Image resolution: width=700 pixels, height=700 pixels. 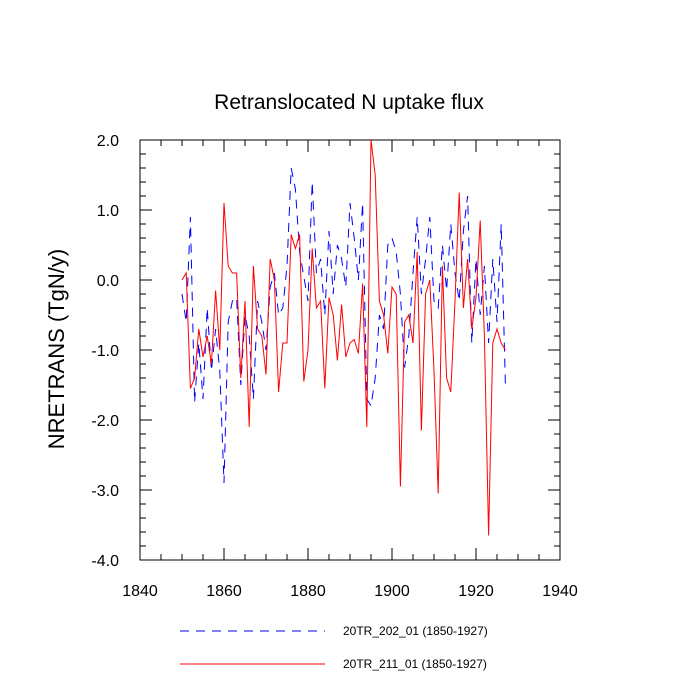 What do you see at coordinates (349, 102) in the screenshot?
I see `chart-title: Retranslocated N uptake flux` at bounding box center [349, 102].